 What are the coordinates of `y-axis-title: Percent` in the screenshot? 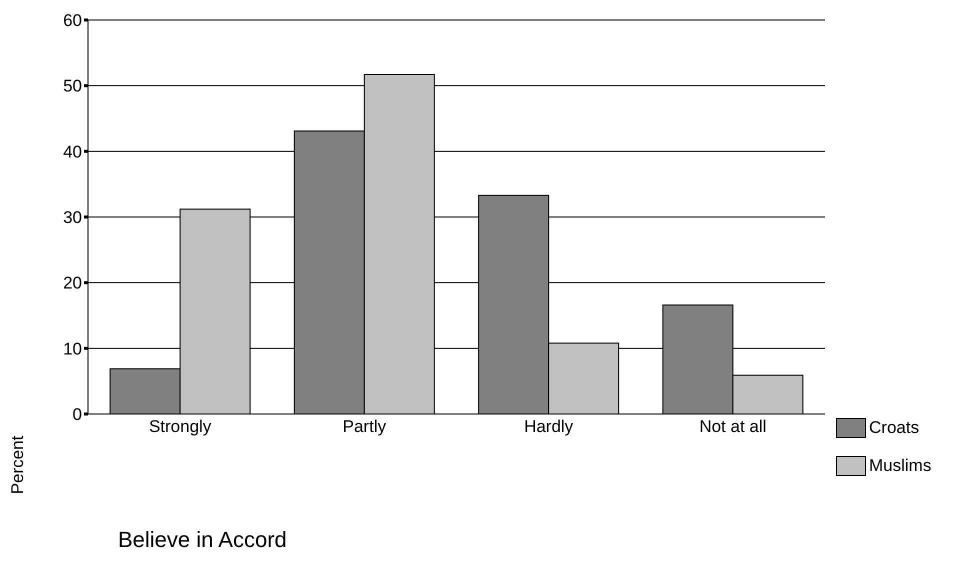 It's located at (18, 465).